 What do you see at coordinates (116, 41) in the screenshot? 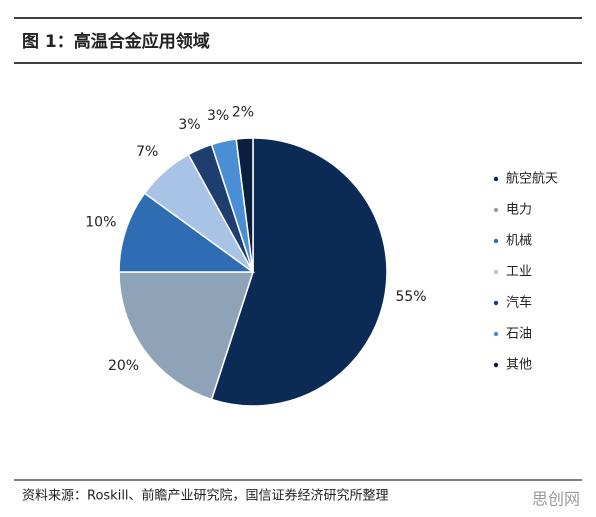
I see `chart-title: 图 1：高温合金应用领域` at bounding box center [116, 41].